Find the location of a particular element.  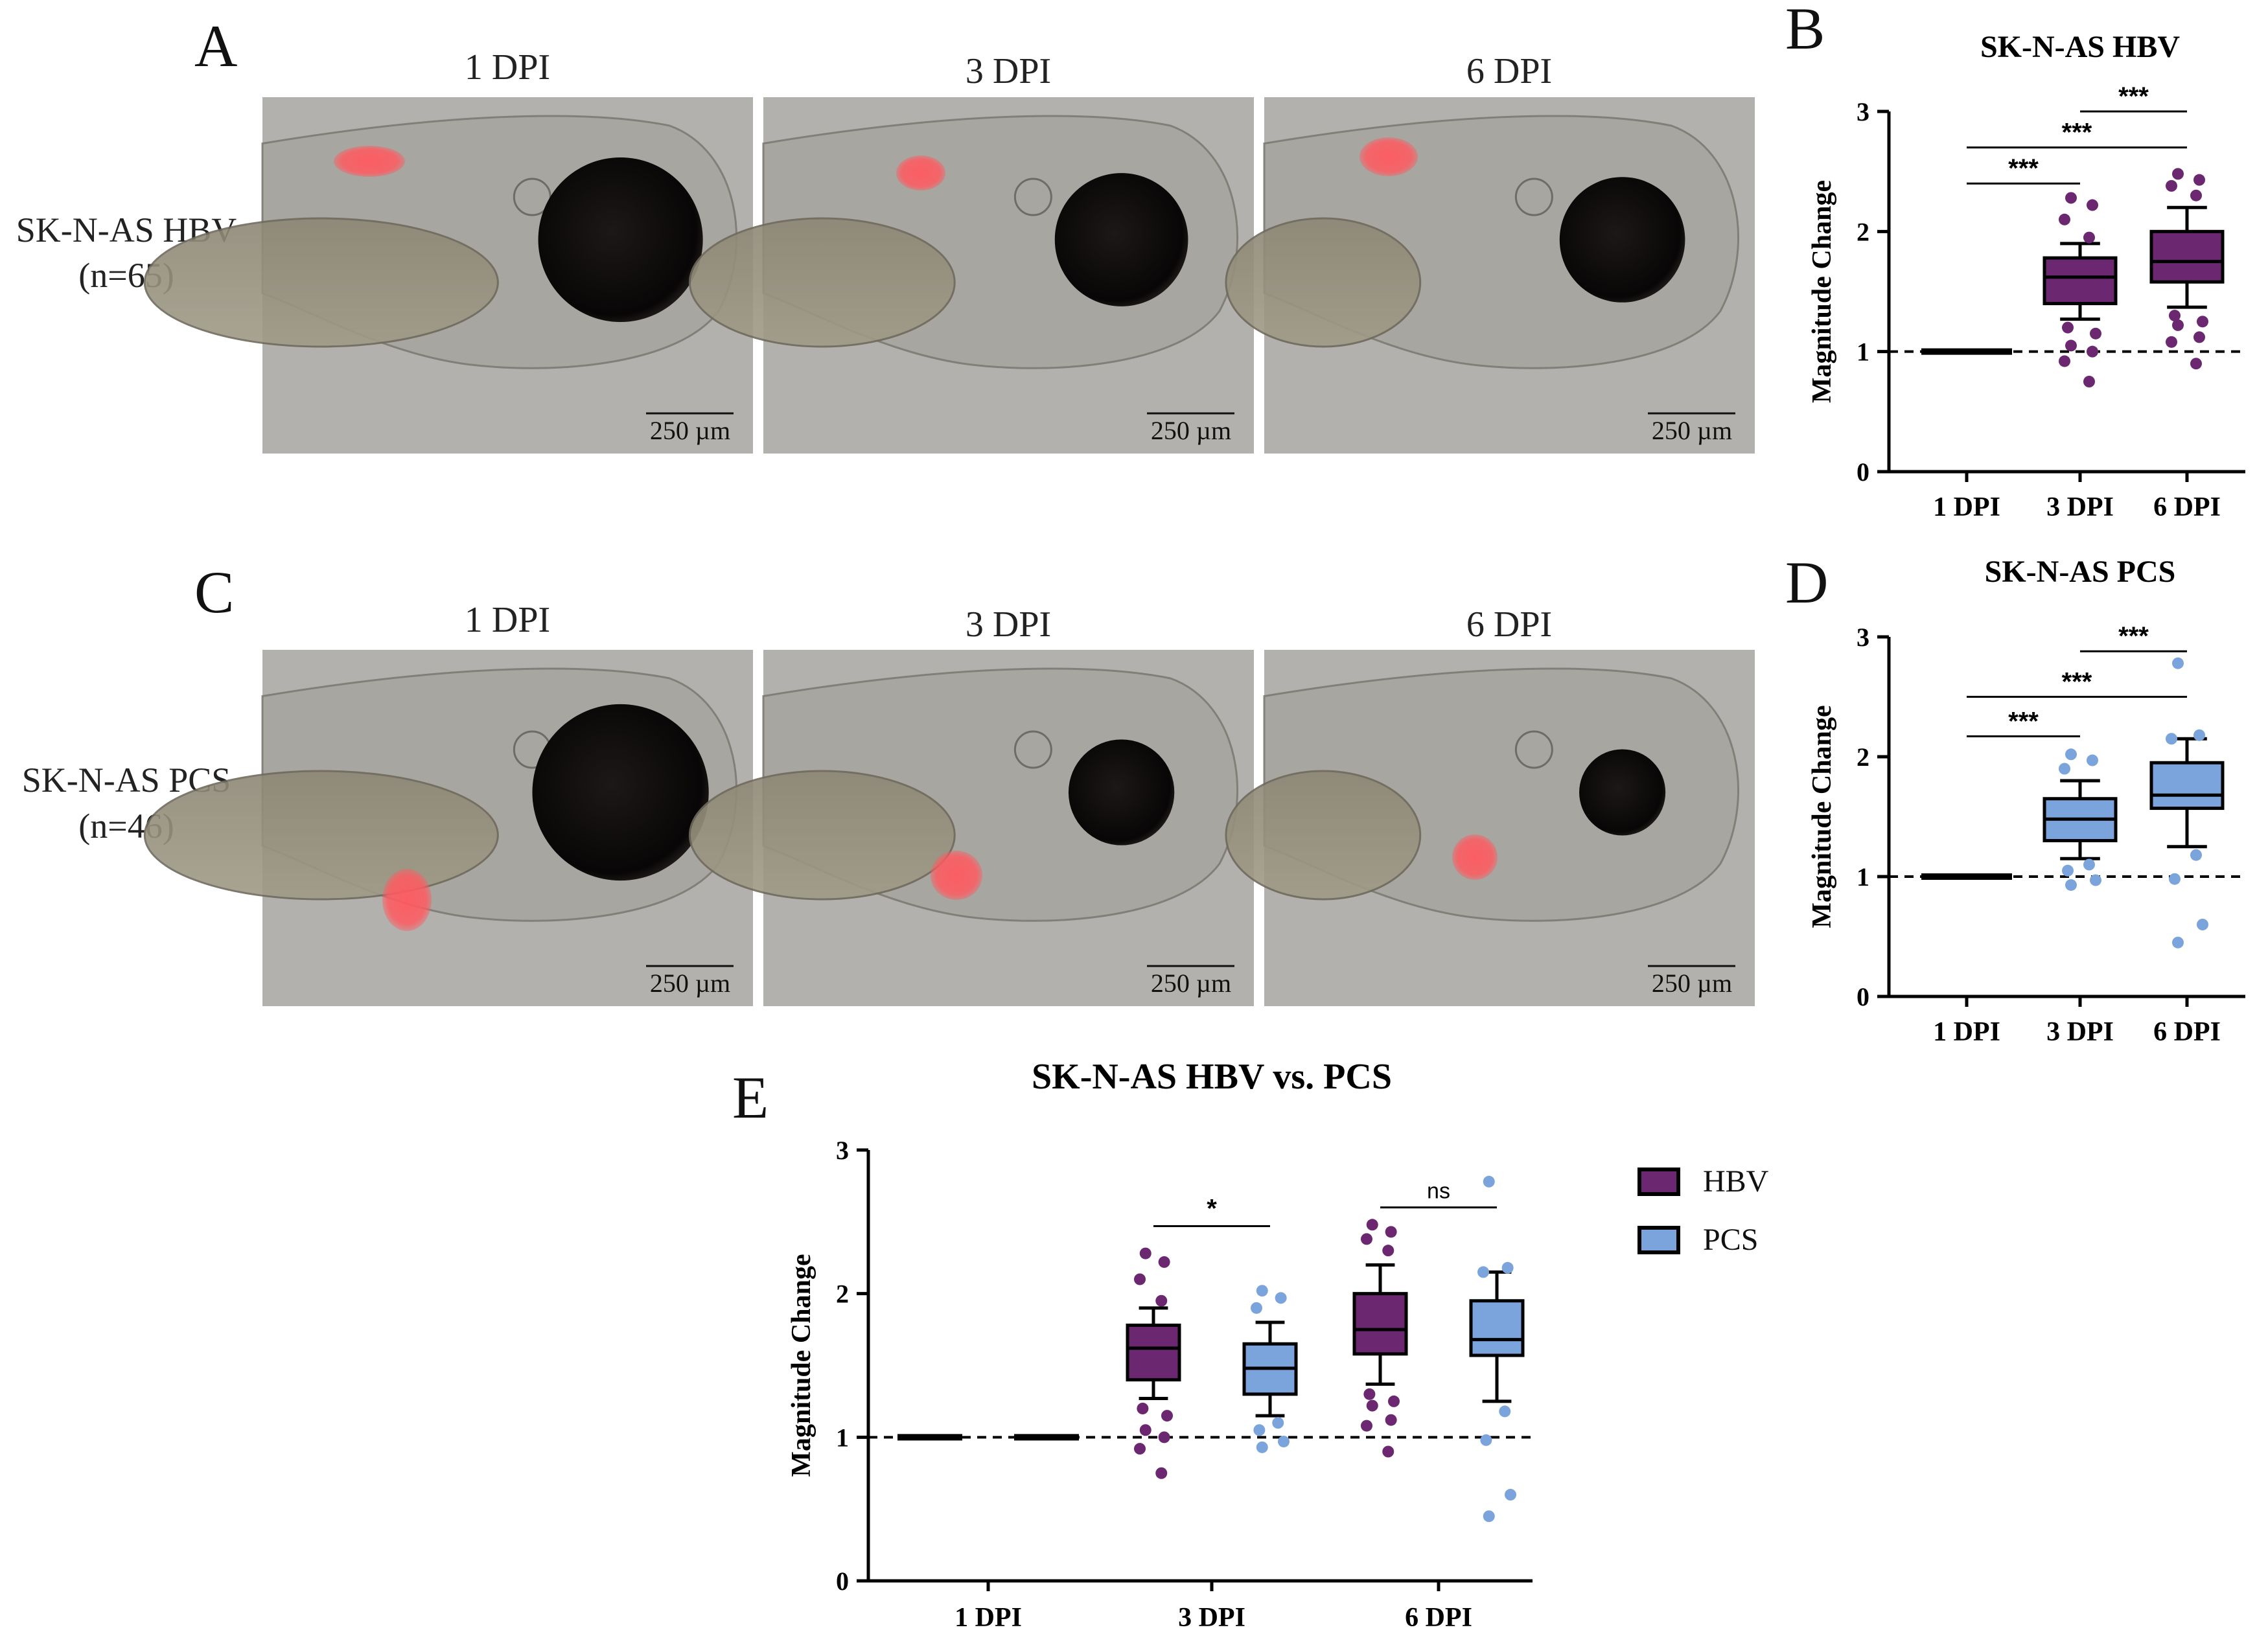

column-labels-top: 1 DPI 3 DPI 6 DPI is located at coordinates (1008, 69).